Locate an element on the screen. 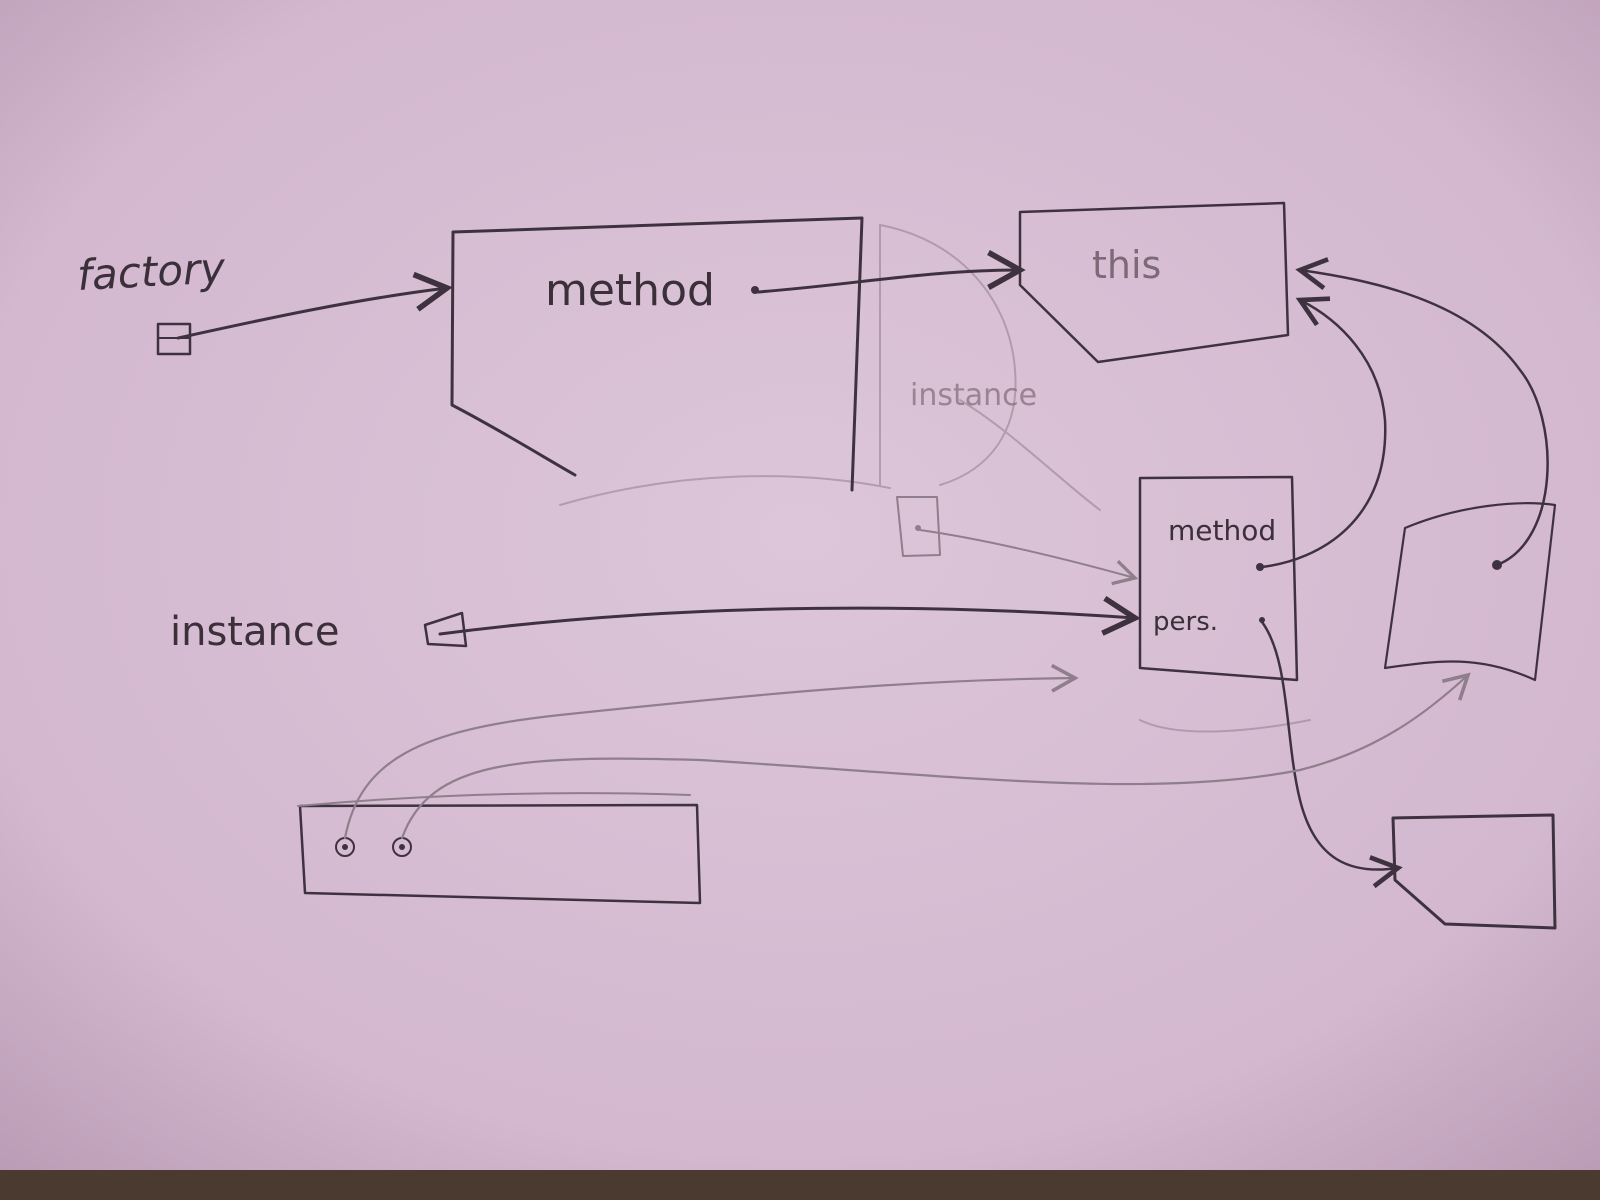  this-box is located at coordinates (1154, 282).